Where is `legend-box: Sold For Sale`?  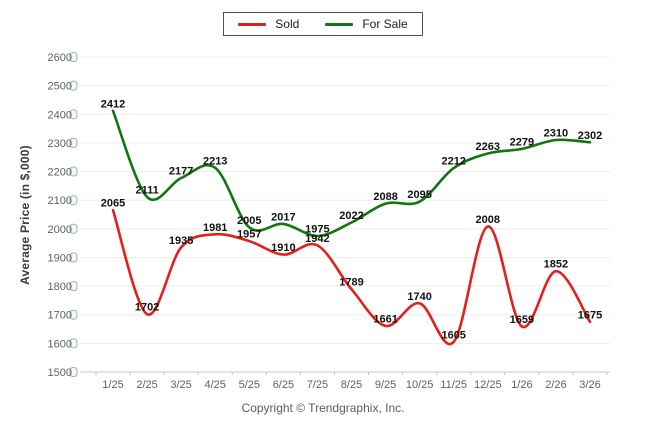
legend-box: Sold For Sale is located at coordinates (323, 24).